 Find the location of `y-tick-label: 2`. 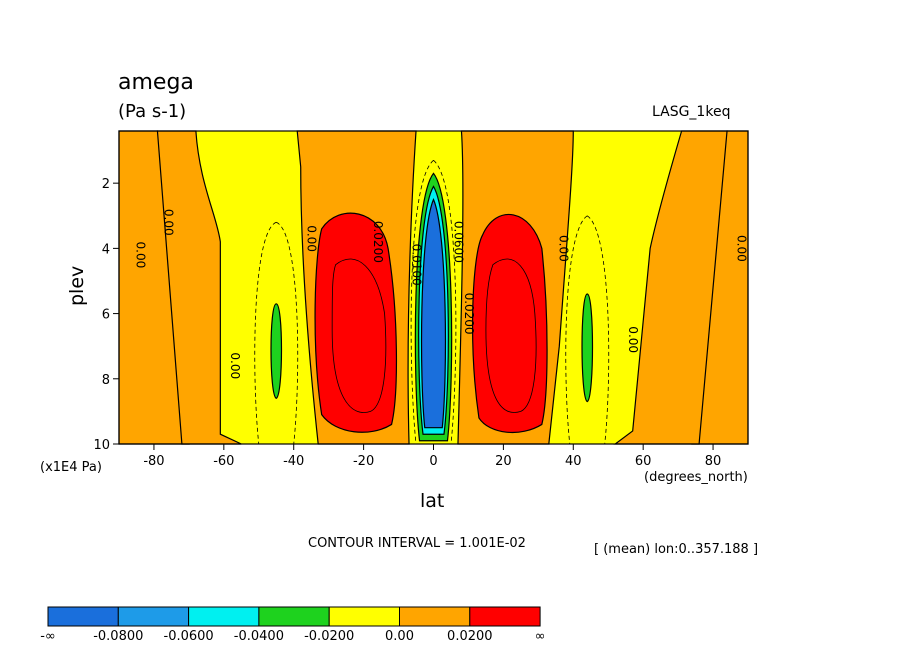

y-tick-label: 2 is located at coordinates (106, 184).